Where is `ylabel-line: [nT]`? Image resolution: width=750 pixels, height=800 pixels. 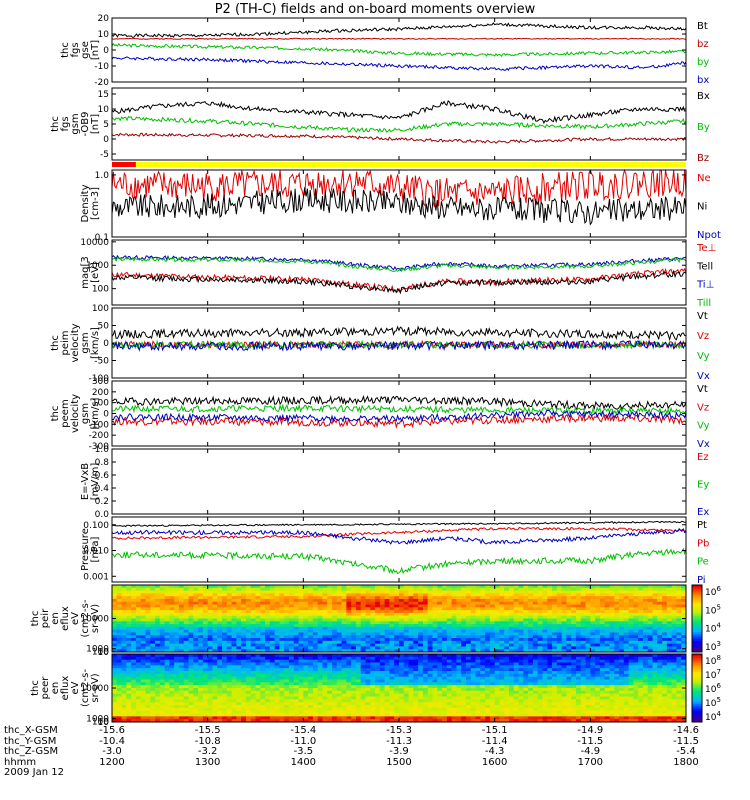
ylabel-line: [nT] is located at coordinates (95, 124).